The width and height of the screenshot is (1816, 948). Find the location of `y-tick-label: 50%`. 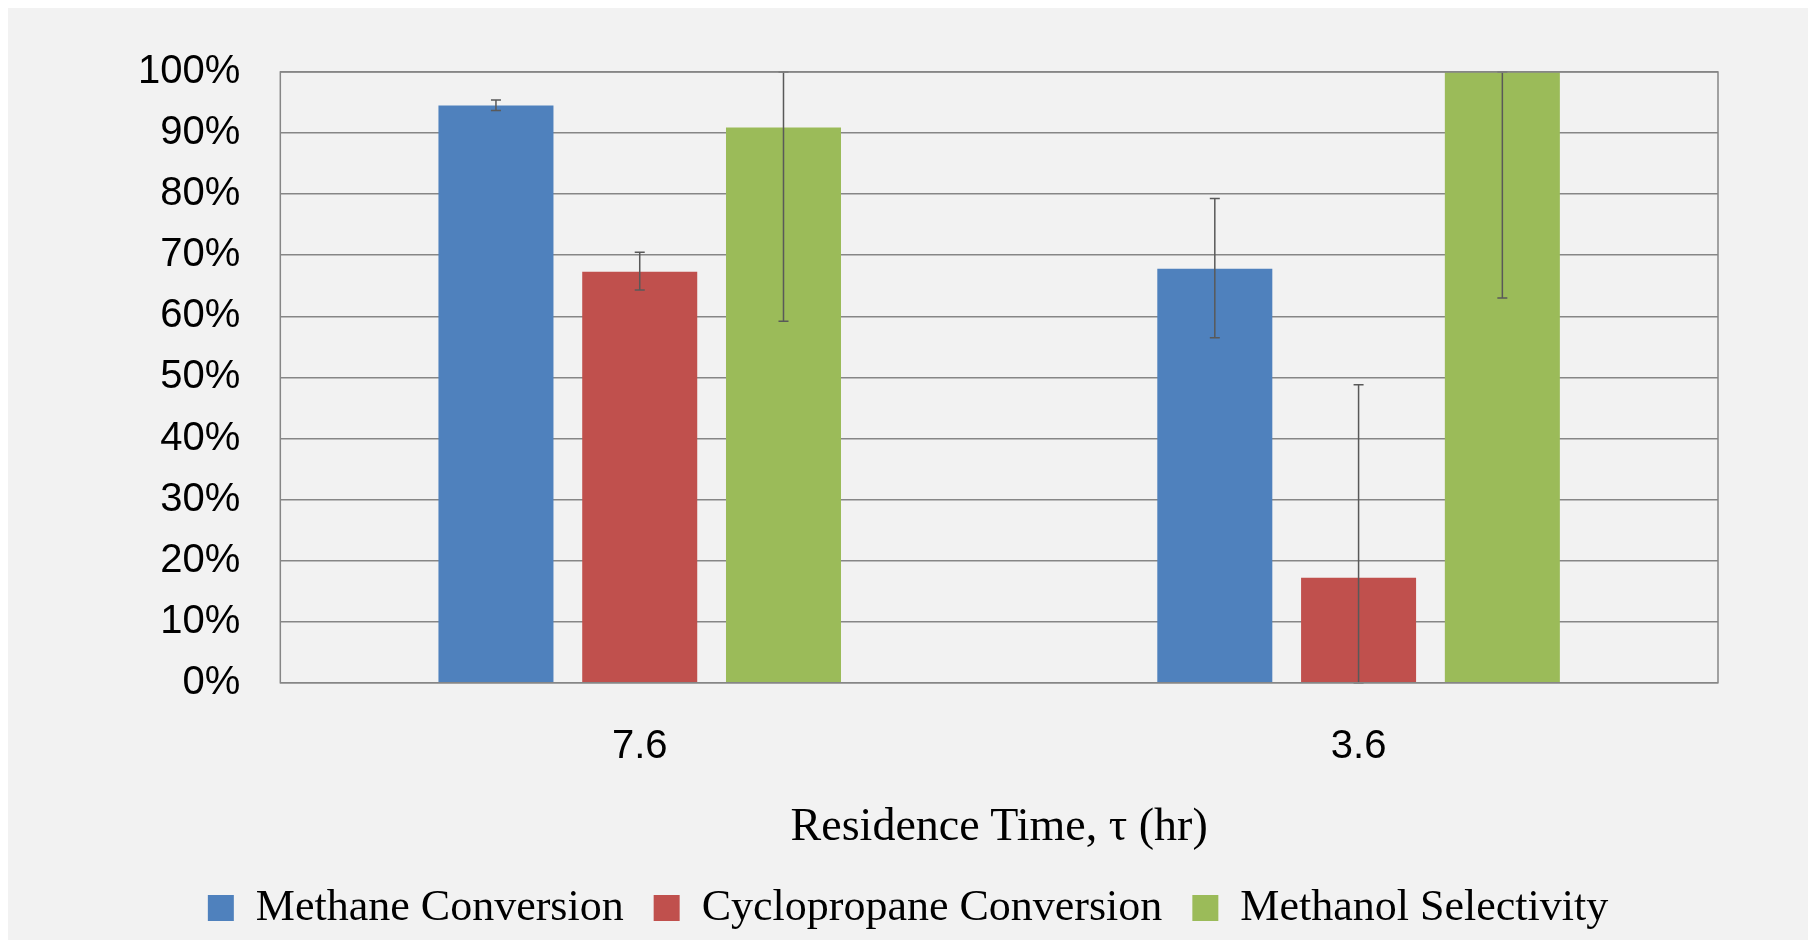

y-tick-label: 50% is located at coordinates (200, 374).